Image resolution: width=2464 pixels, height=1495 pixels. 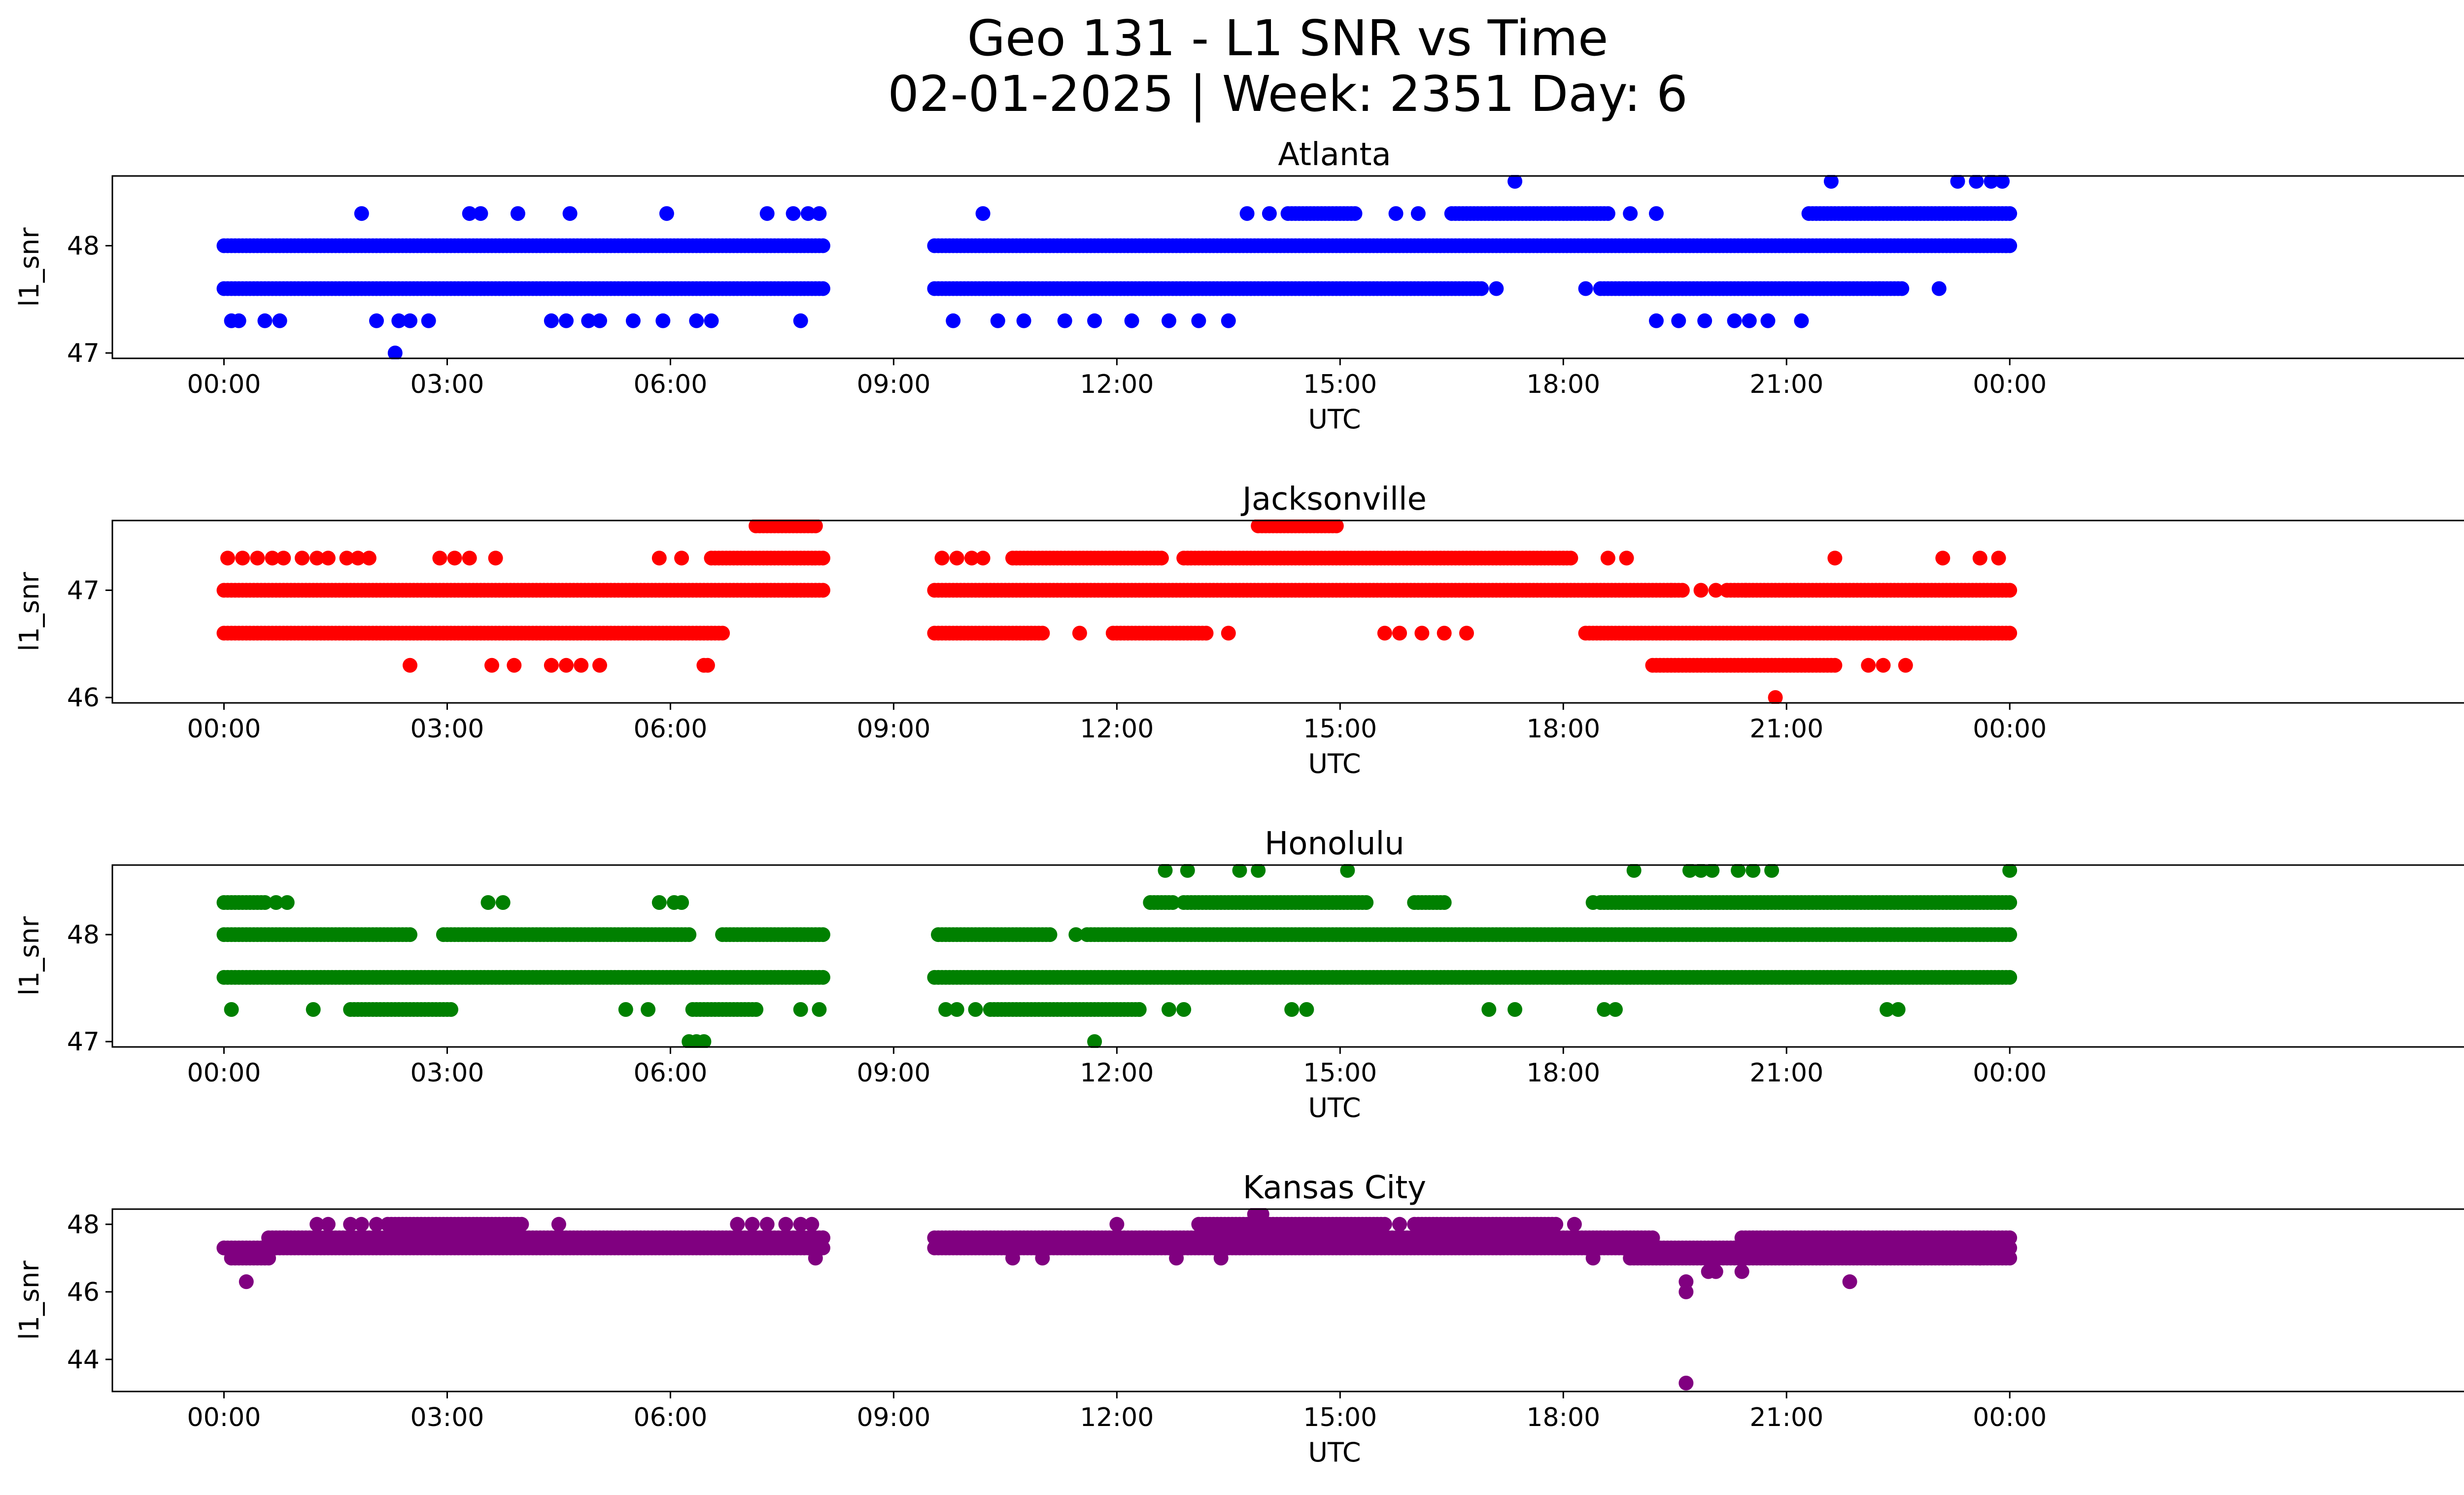 What do you see at coordinates (893, 1073) in the screenshot?
I see `x-tick-label: 09:00` at bounding box center [893, 1073].